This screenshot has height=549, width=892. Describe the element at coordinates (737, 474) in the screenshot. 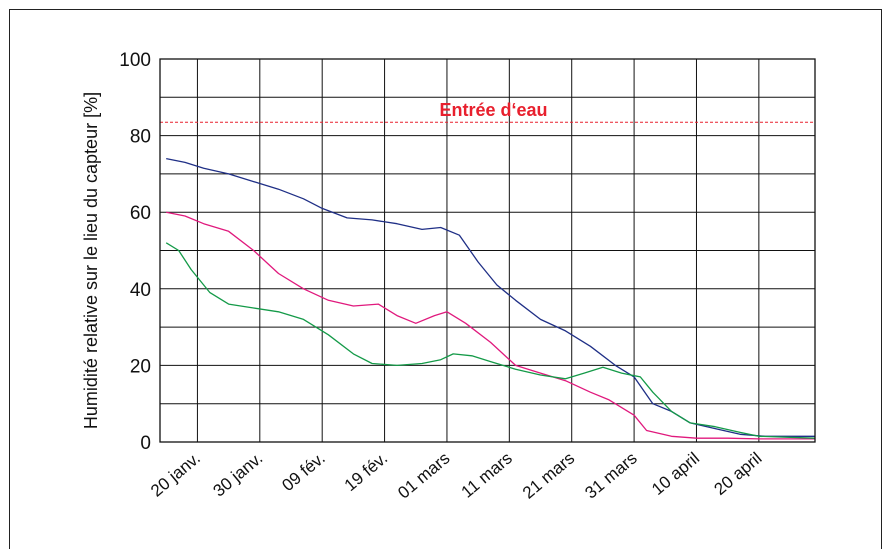

I see `x-tick-label: 20 april` at that location.